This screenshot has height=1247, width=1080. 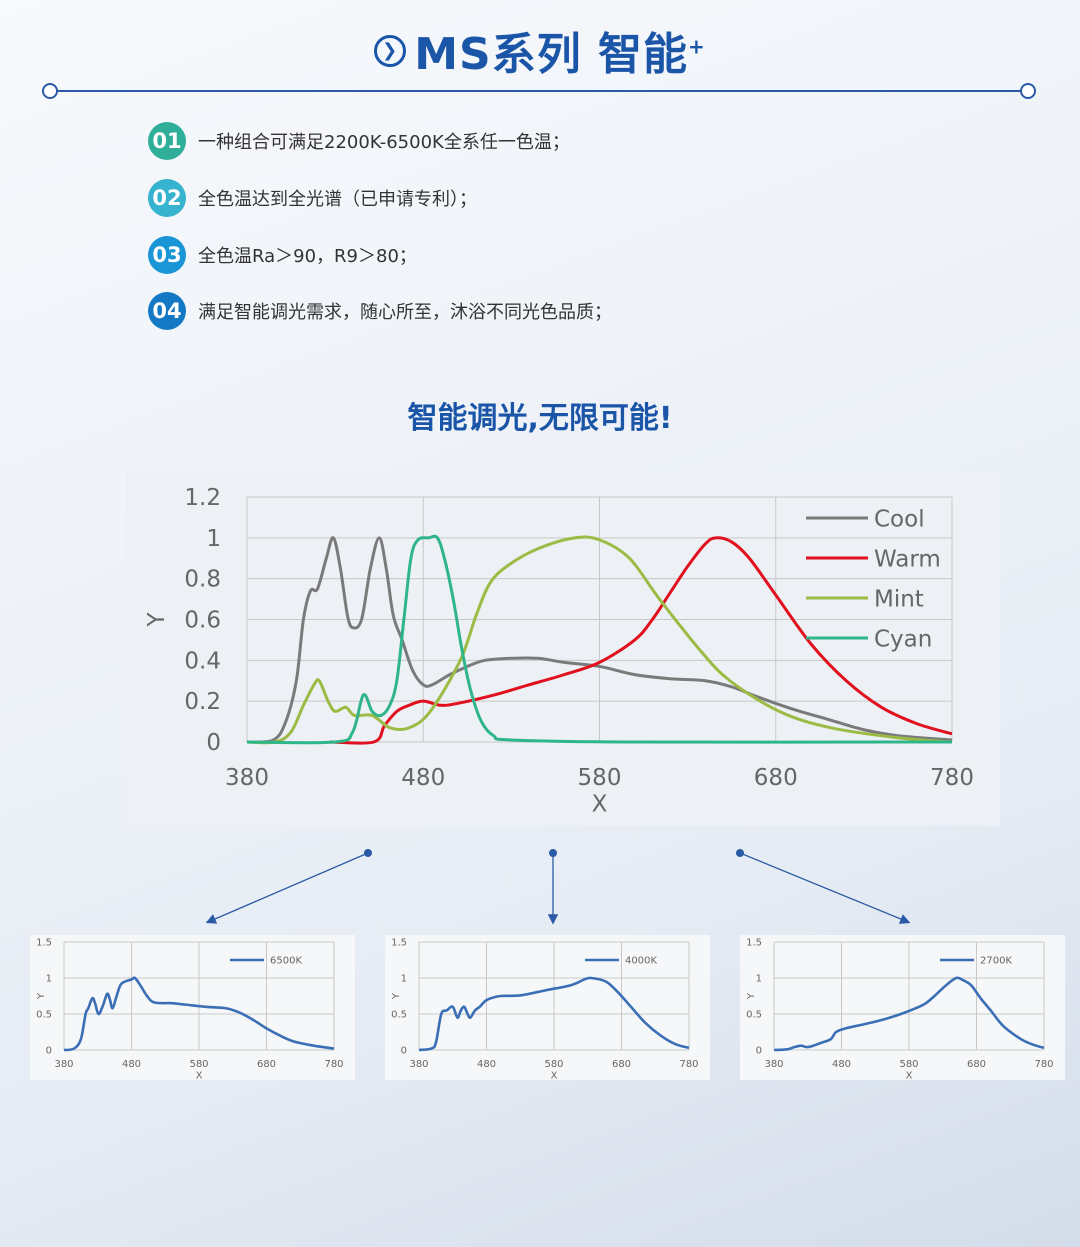 What do you see at coordinates (1028, 91) in the screenshot?
I see `divider-end-circle-right` at bounding box center [1028, 91].